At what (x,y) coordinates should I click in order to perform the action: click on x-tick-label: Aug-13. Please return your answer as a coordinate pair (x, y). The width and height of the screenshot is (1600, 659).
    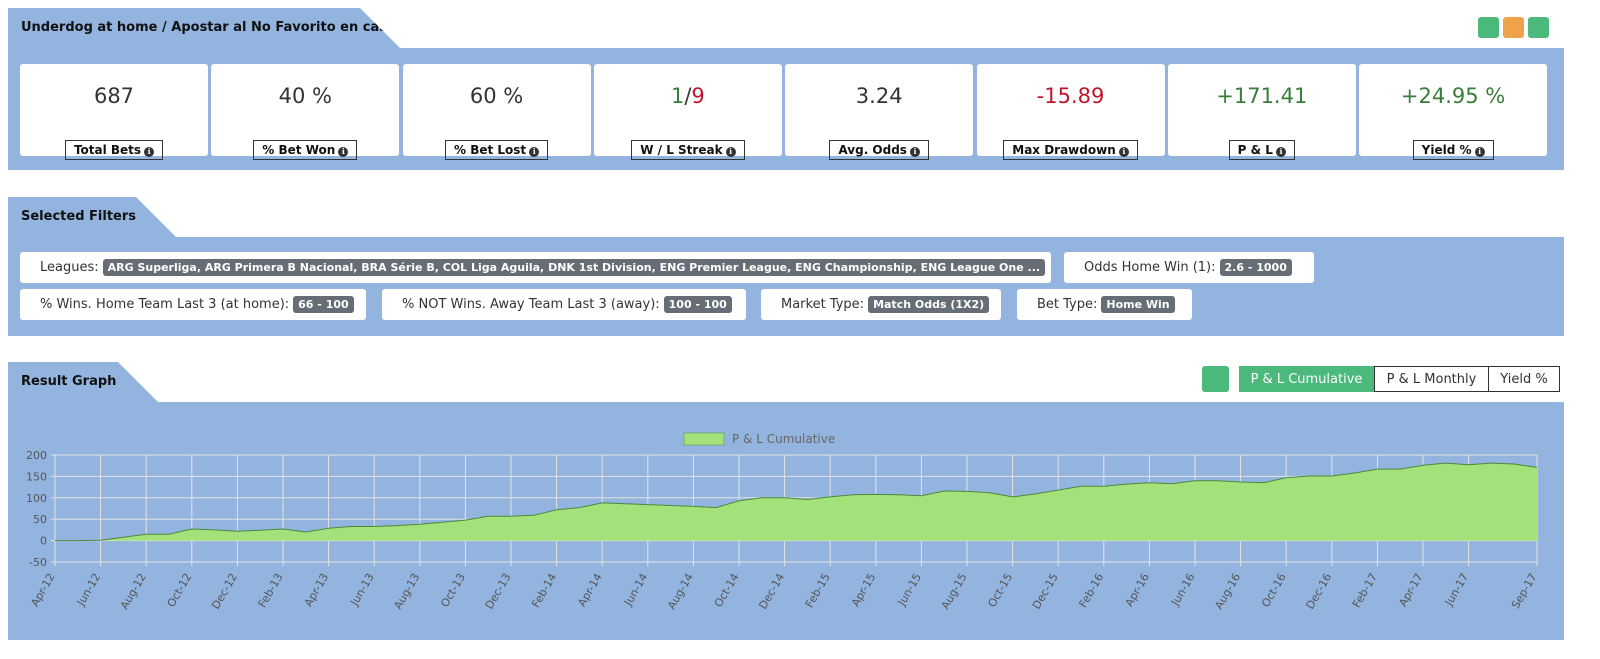
    Looking at the image, I should click on (406, 591).